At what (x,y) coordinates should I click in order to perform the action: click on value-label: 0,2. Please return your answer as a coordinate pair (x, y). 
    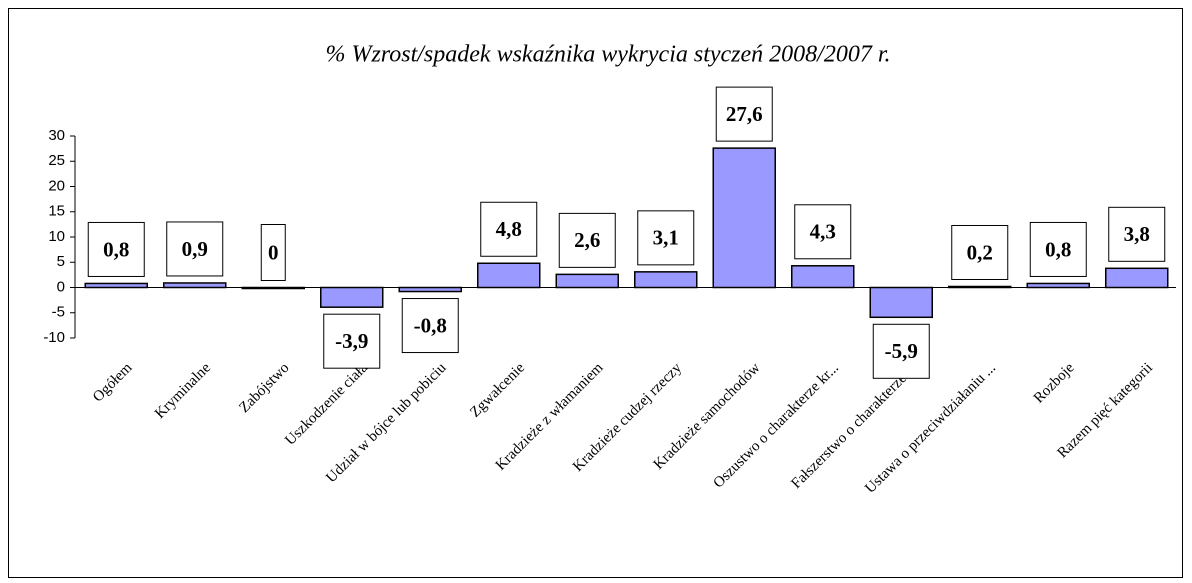
    Looking at the image, I should click on (980, 252).